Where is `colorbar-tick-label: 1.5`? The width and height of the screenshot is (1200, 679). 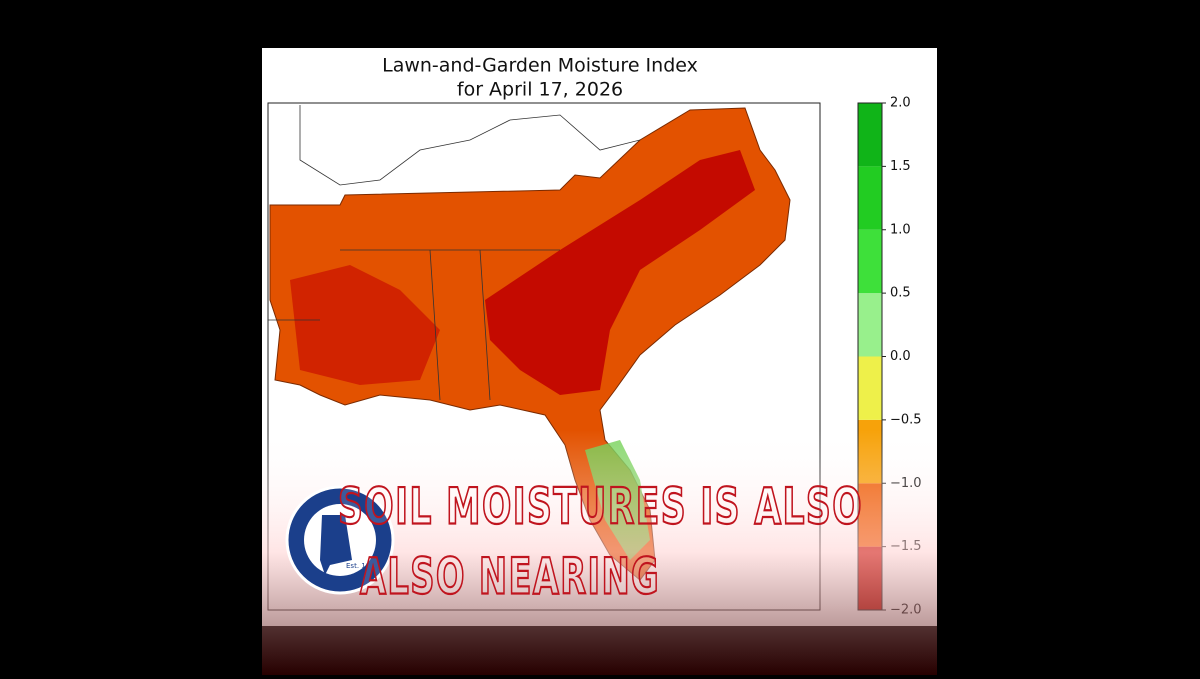
colorbar-tick-label: 1.5 is located at coordinates (900, 166).